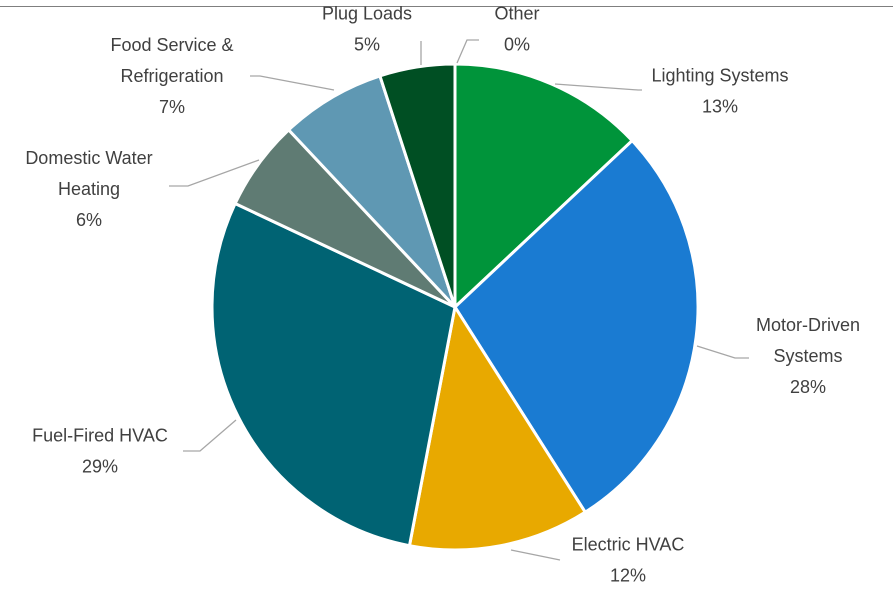 This screenshot has height=592, width=893. I want to click on leader-line-electric-hvac, so click(535, 555).